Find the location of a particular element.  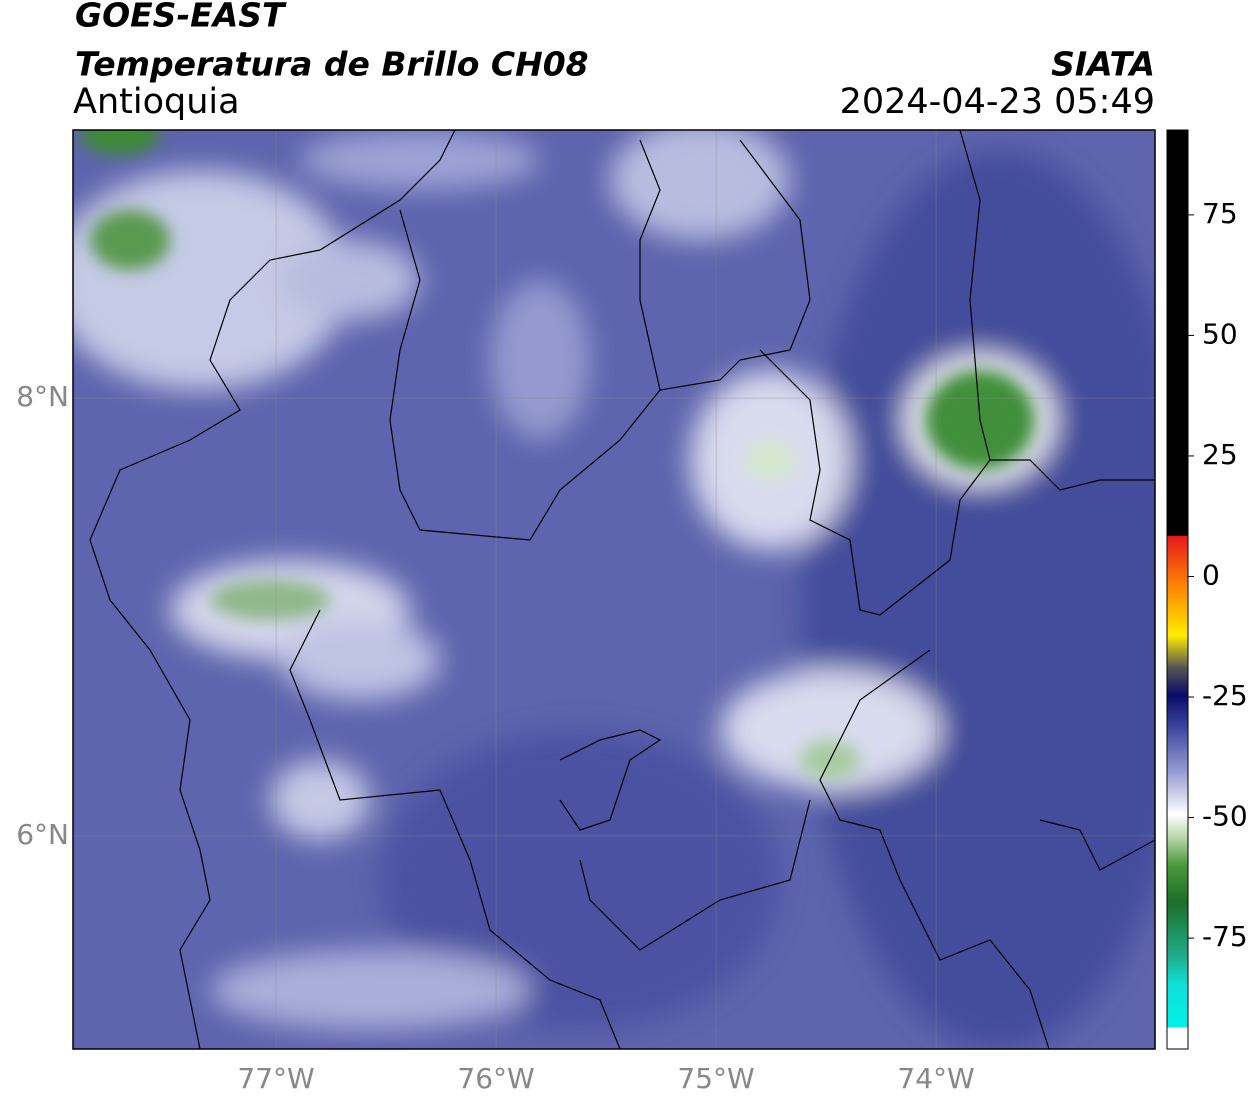

subtitle: Temperatura de Brillo CH08 is located at coordinates (332, 64).